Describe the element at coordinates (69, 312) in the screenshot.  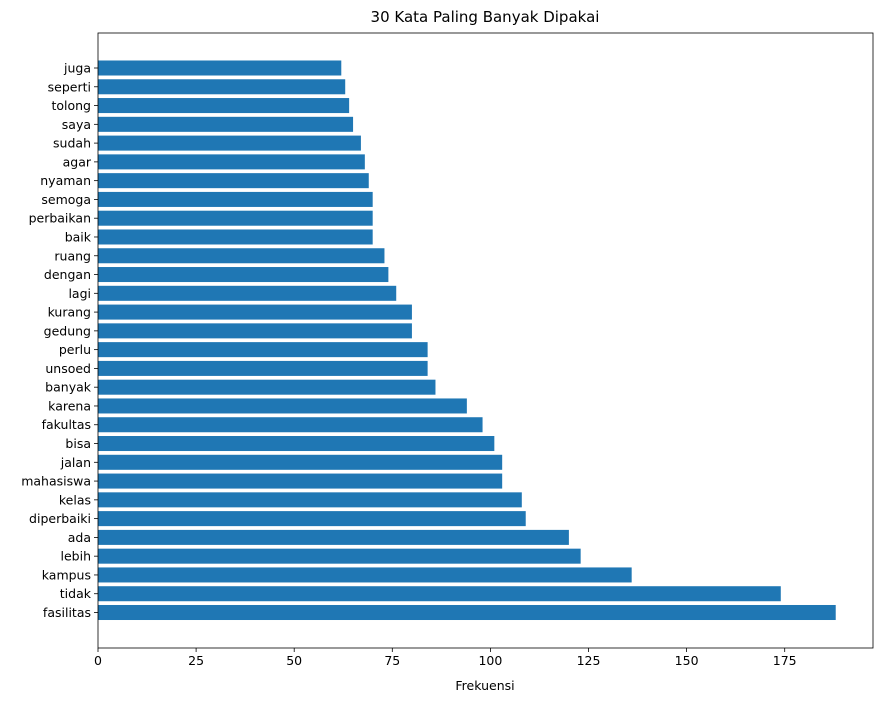
I see `y-tick-label: kurang` at that location.